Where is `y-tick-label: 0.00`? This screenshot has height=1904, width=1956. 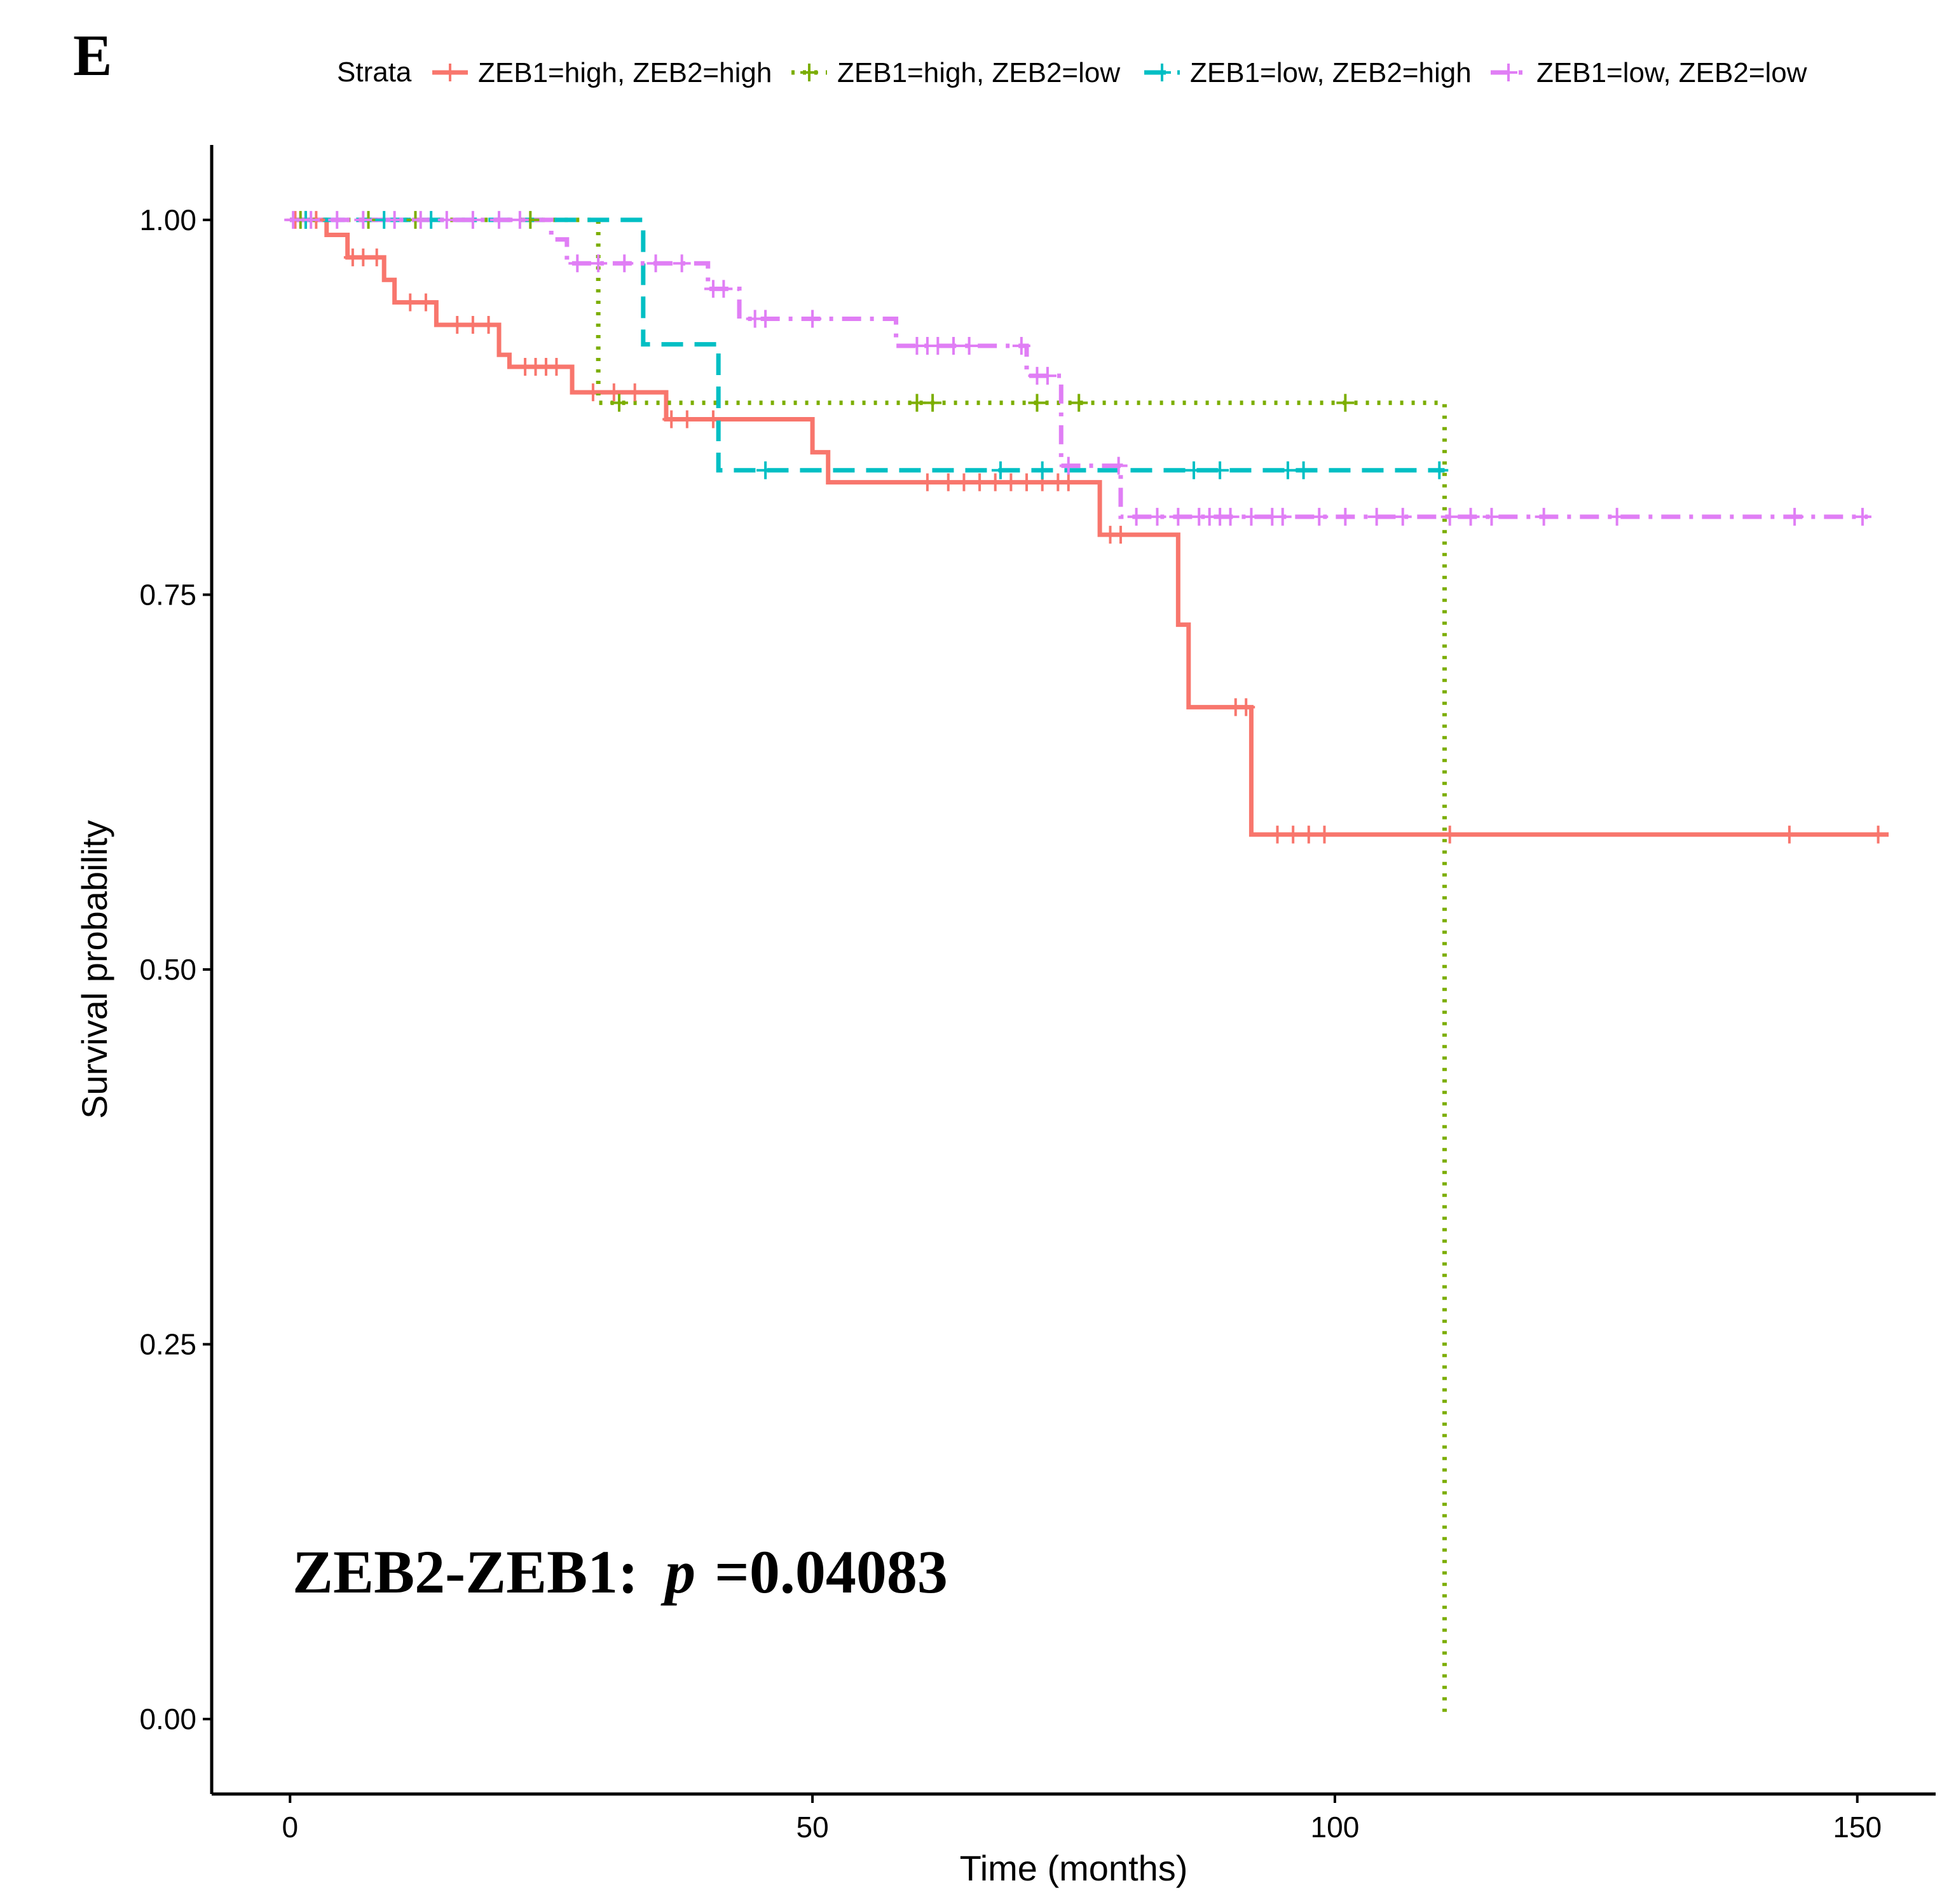
y-tick-label: 0.00 is located at coordinates (167, 1719).